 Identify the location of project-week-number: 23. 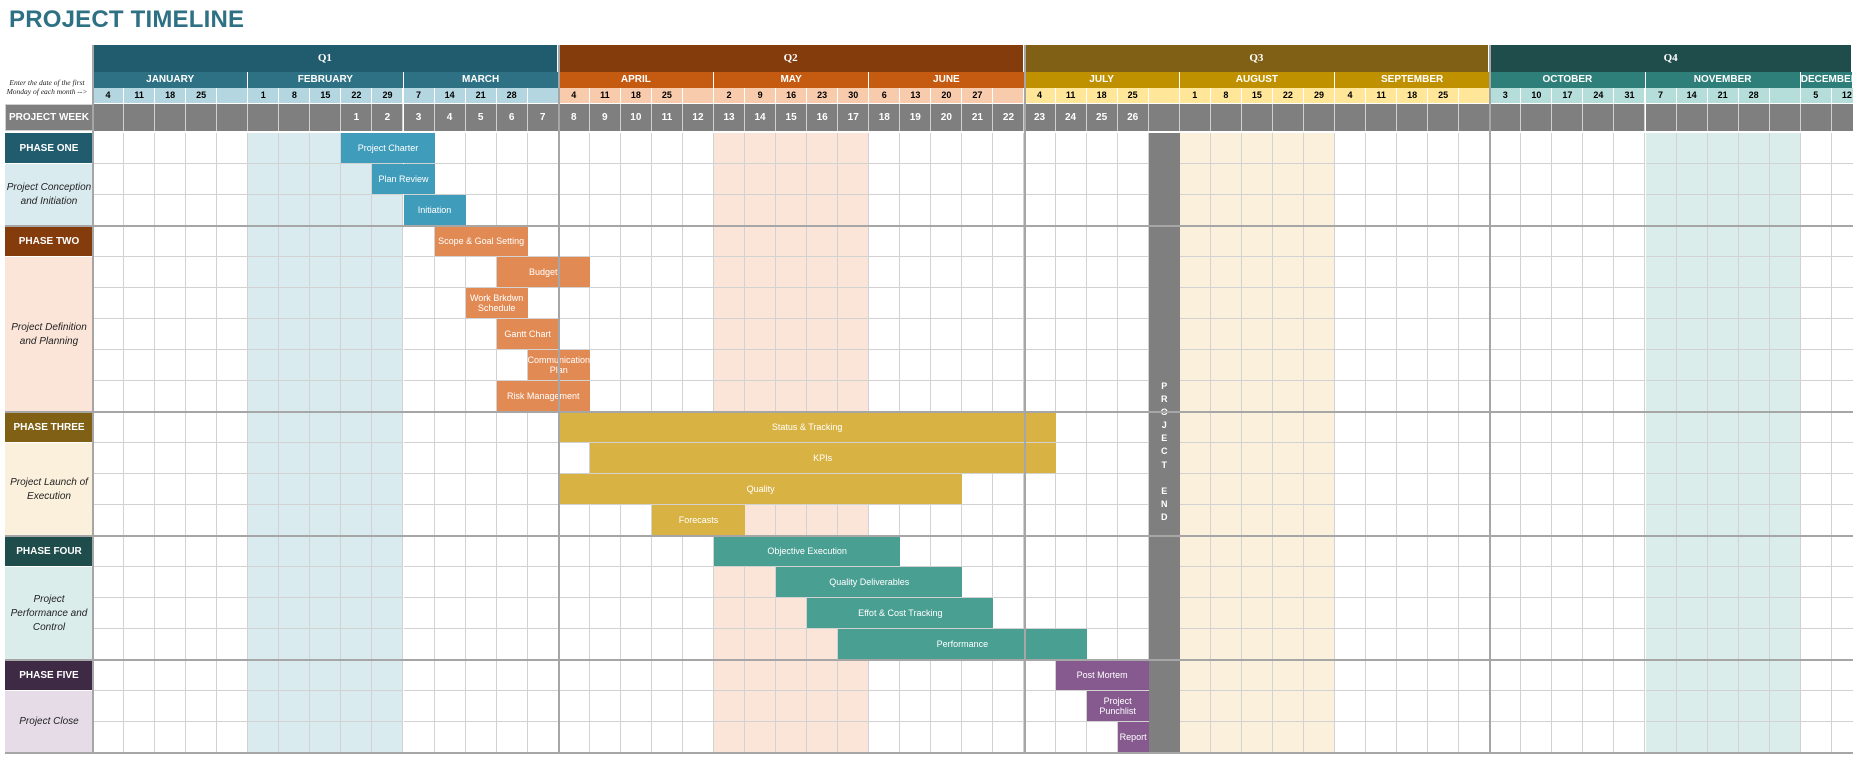
(1040, 117).